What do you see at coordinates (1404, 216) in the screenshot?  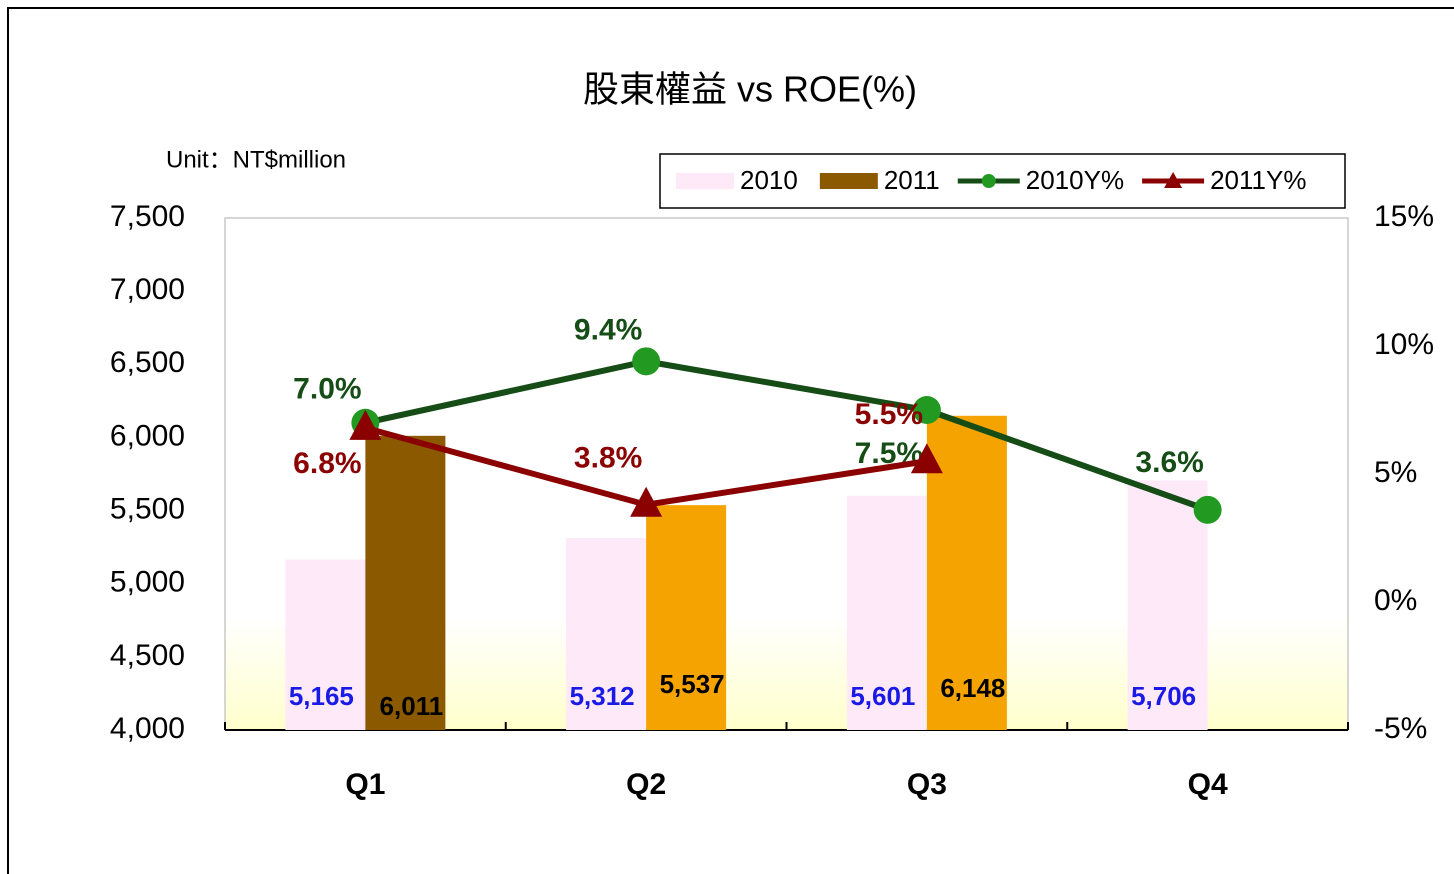 I see `y2-tick-label: 15%` at bounding box center [1404, 216].